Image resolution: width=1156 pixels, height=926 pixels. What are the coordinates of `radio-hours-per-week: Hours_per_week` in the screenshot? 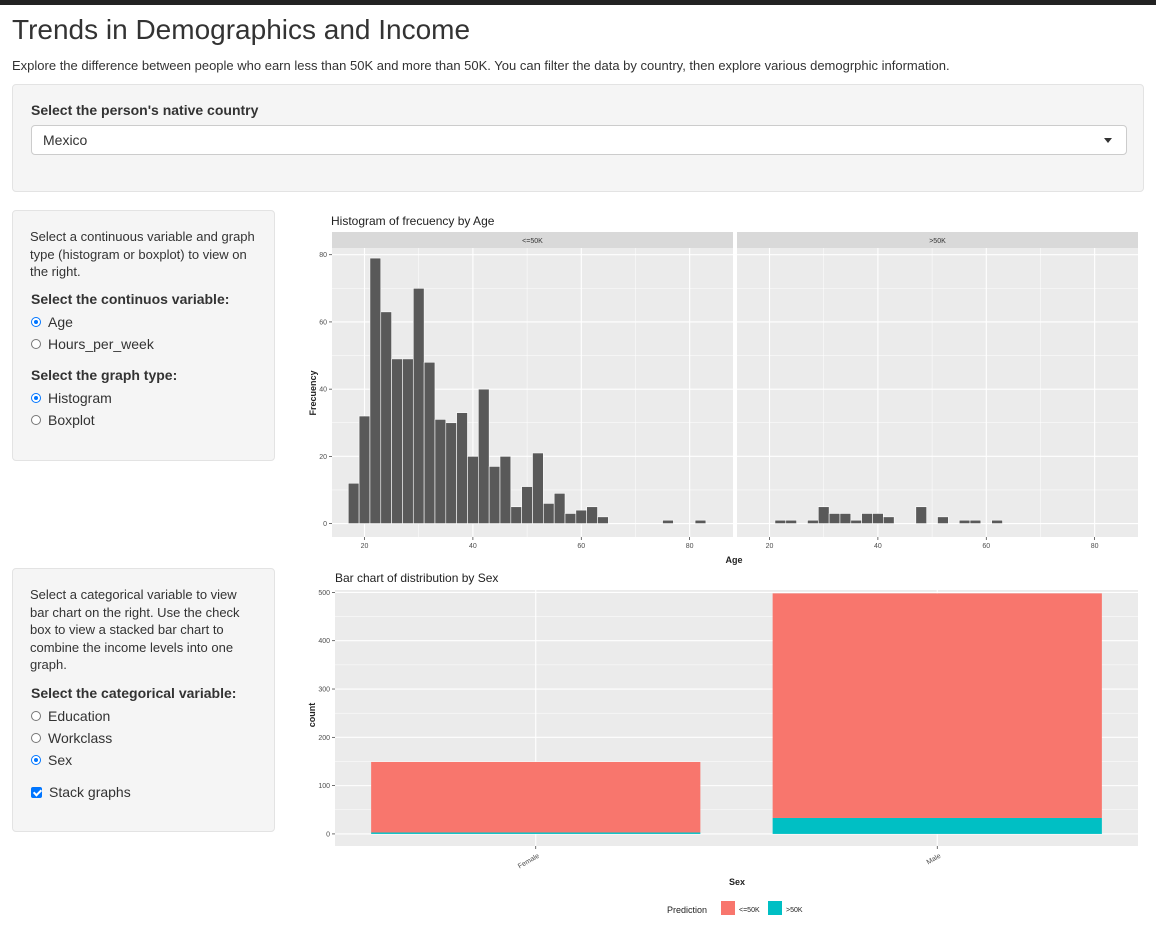 It's located at (92, 344).